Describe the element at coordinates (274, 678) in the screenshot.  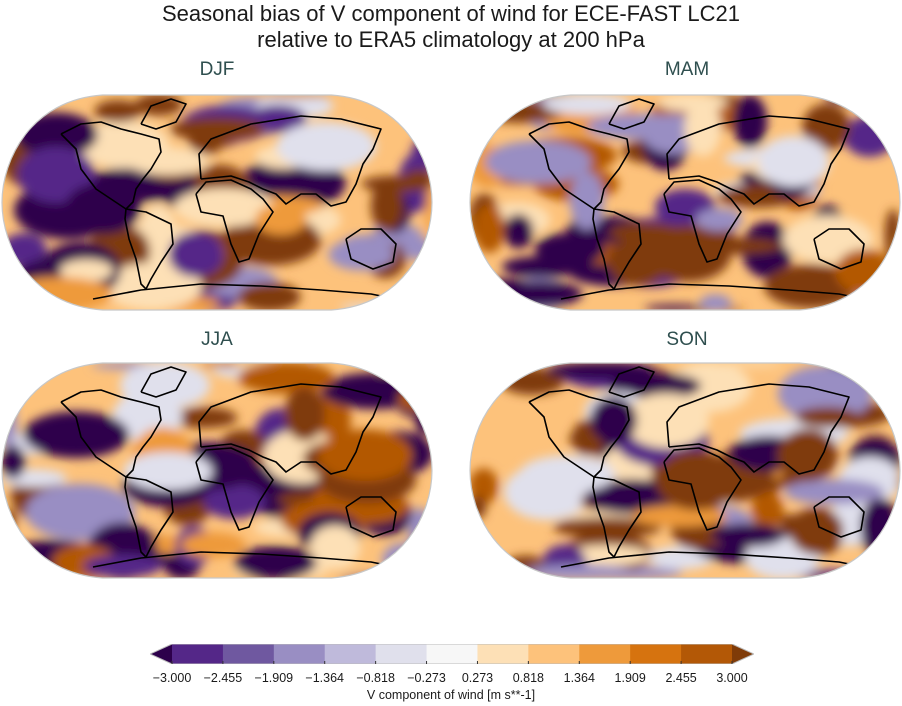
I see `colorbar-tick-label: −1.909` at that location.